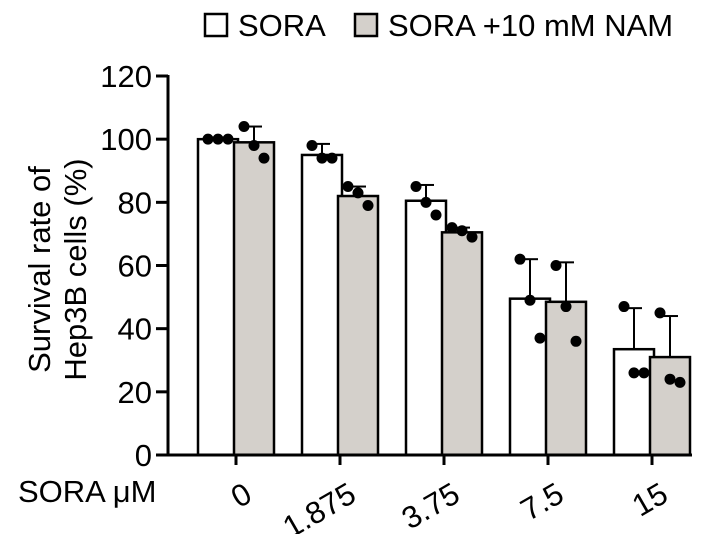  What do you see at coordinates (75, 269) in the screenshot?
I see `y-axis-label-line: Hep3B cells (%)` at bounding box center [75, 269].